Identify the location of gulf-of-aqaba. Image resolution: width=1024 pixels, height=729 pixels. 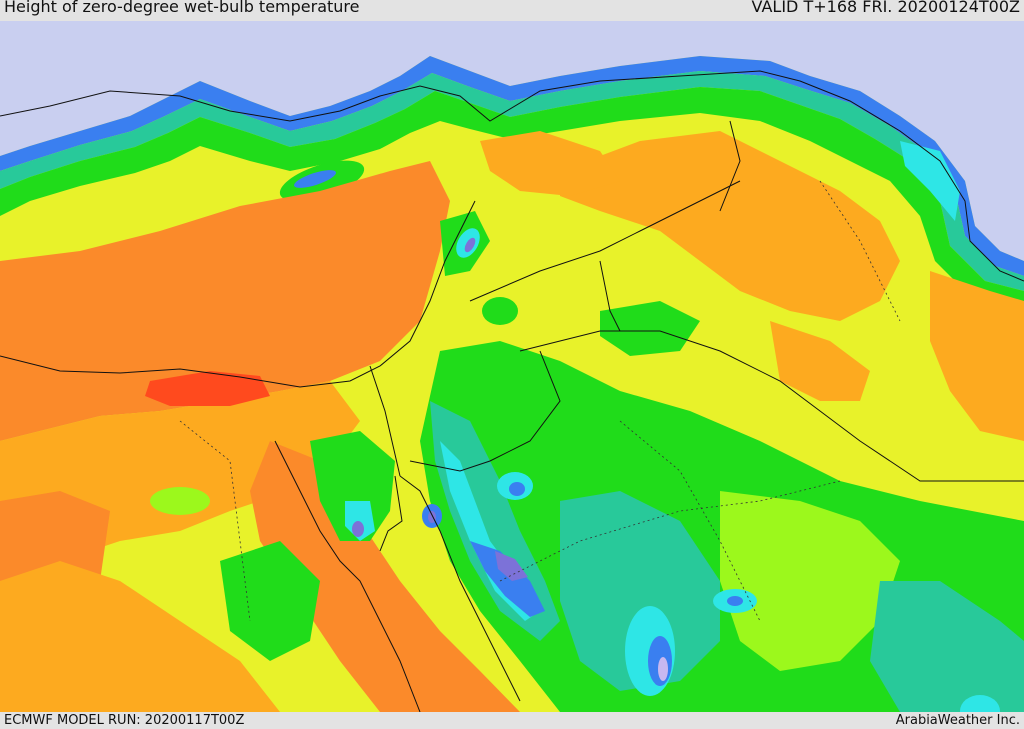
(391, 513).